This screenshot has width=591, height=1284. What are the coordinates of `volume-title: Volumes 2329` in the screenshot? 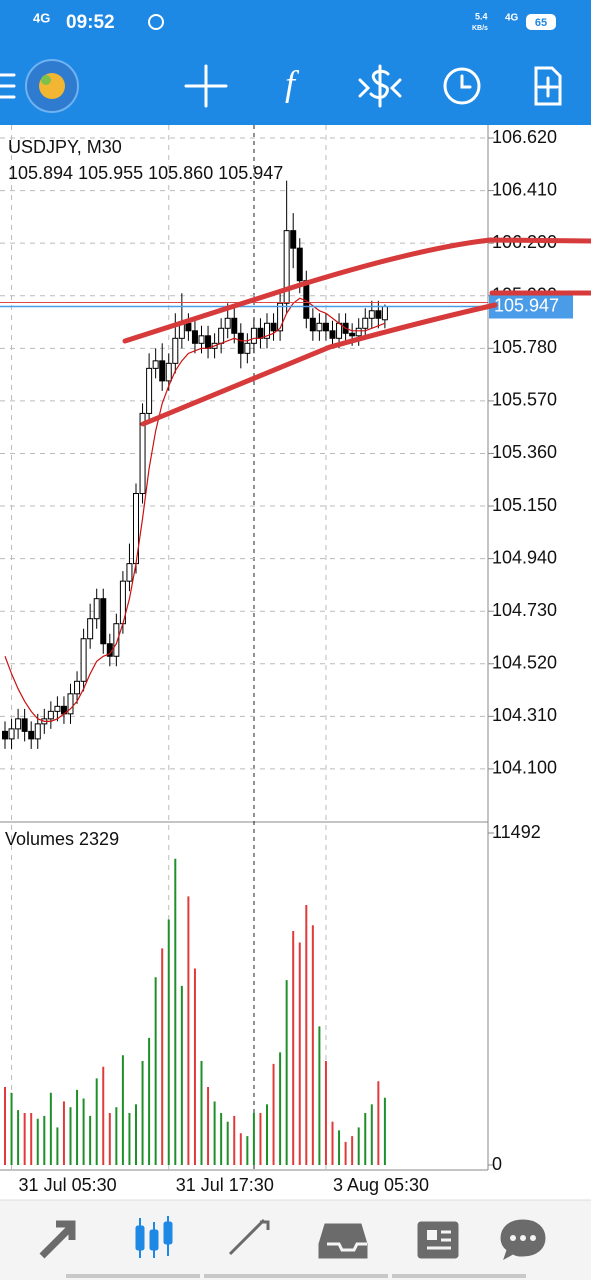 It's located at (62, 839).